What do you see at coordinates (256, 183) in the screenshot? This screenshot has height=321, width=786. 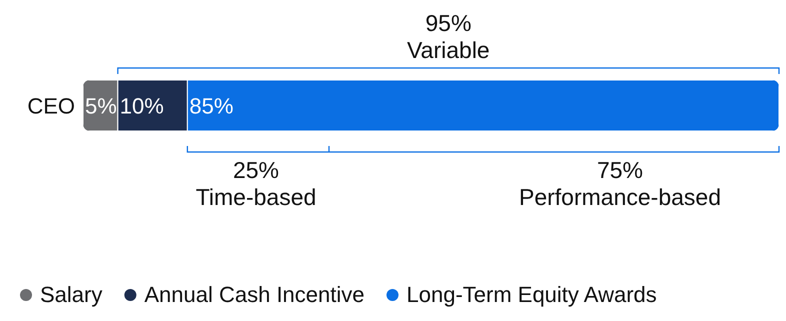 I see `annotation: 25% Time-based` at bounding box center [256, 183].